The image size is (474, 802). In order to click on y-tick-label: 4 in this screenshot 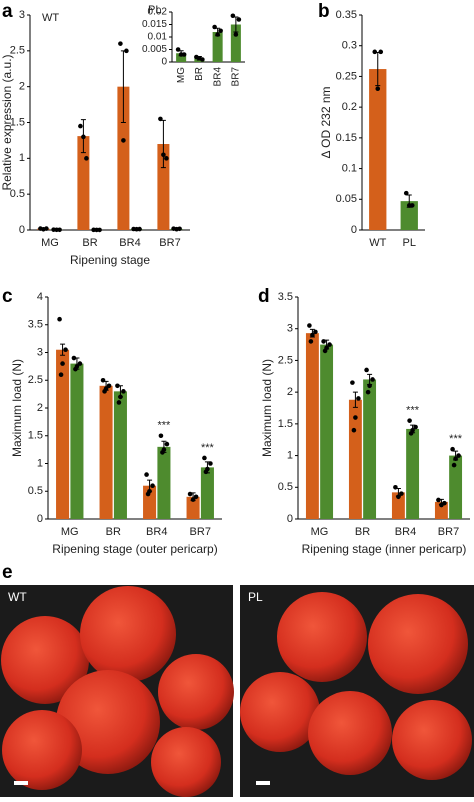, I will do `click(40, 297)`.